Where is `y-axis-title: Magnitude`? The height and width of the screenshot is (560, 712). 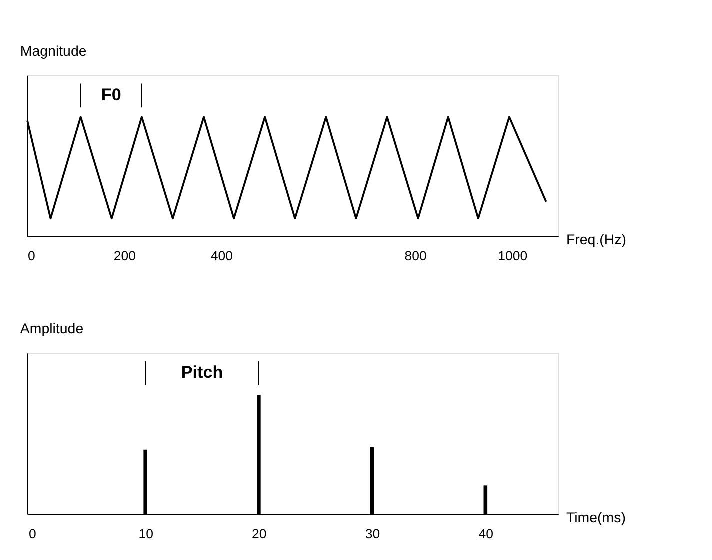
y-axis-title: Magnitude is located at coordinates (53, 52).